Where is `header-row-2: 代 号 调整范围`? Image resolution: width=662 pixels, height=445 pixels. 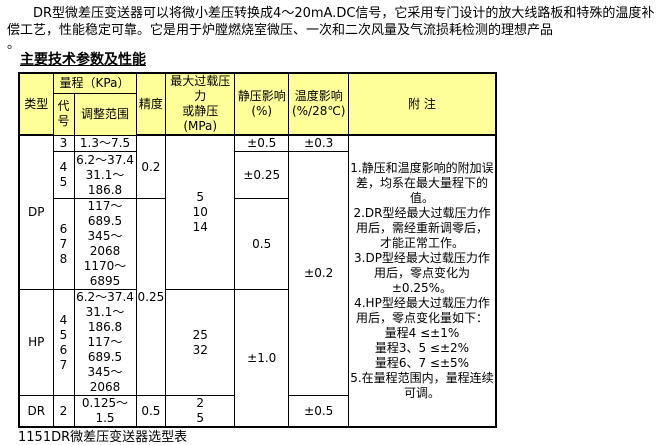
header-row-2: 代 号 调整范围 is located at coordinates (257, 114).